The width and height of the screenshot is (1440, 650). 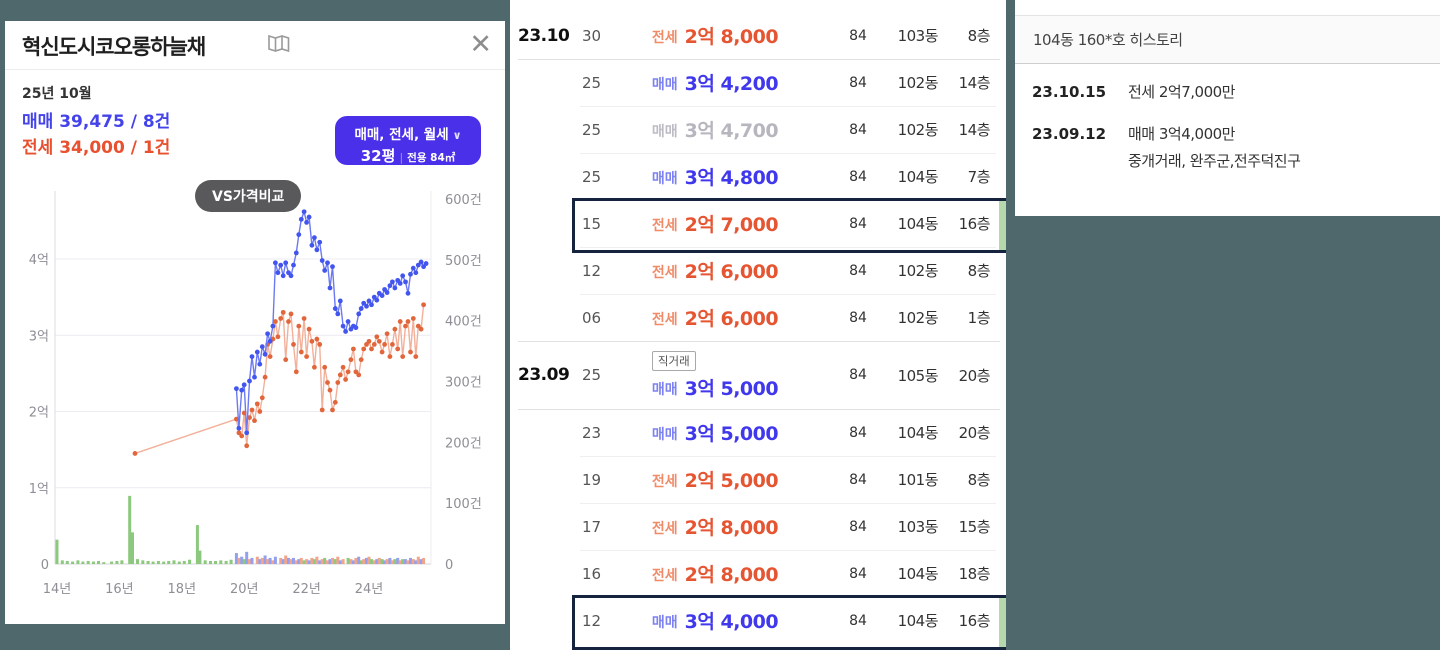 What do you see at coordinates (463, 443) in the screenshot?
I see `svg-text: 200건` at bounding box center [463, 443].